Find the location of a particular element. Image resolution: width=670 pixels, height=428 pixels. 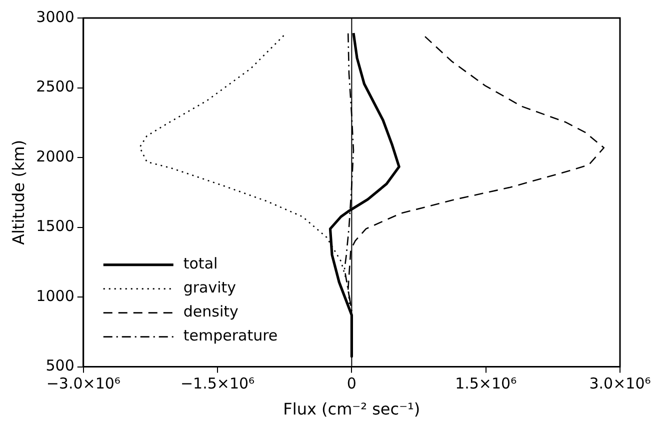

y-axis-title: Altitude (km) is located at coordinates (18, 192).